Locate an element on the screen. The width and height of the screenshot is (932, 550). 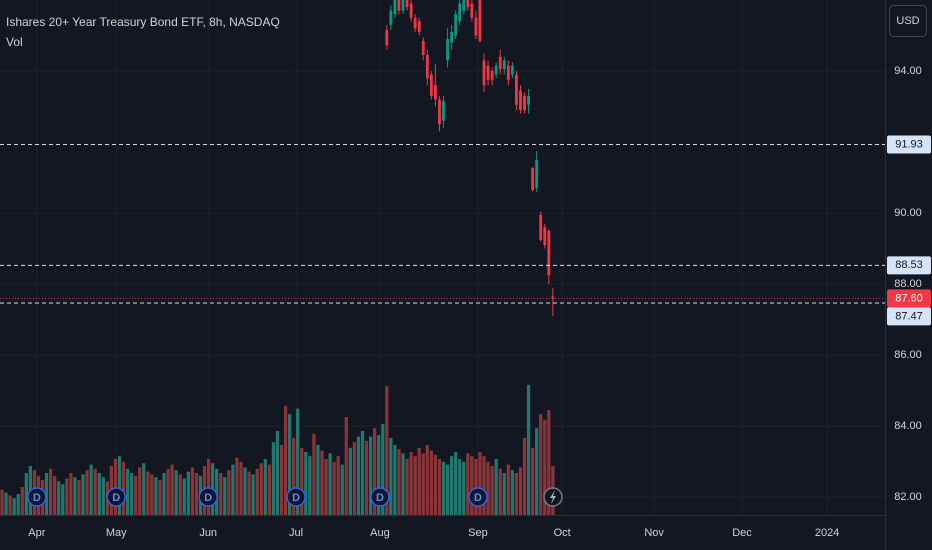
x-tick-label: Sep is located at coordinates (478, 533).